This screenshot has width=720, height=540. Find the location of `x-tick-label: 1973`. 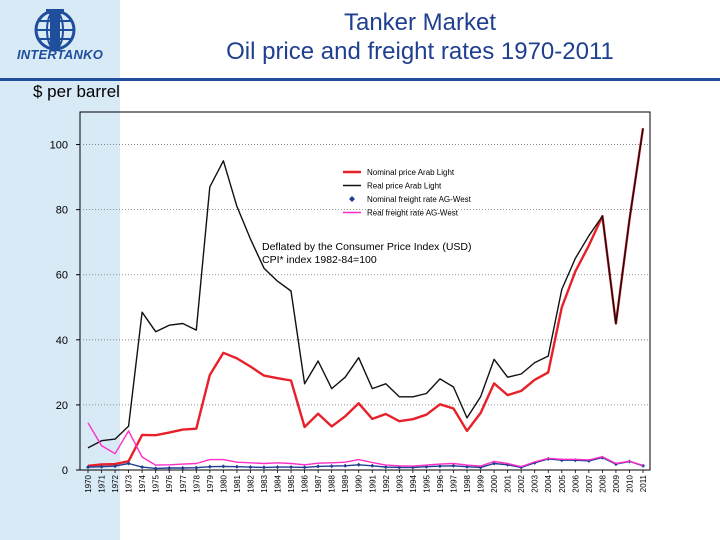

x-tick-label: 1973 is located at coordinates (129, 483).